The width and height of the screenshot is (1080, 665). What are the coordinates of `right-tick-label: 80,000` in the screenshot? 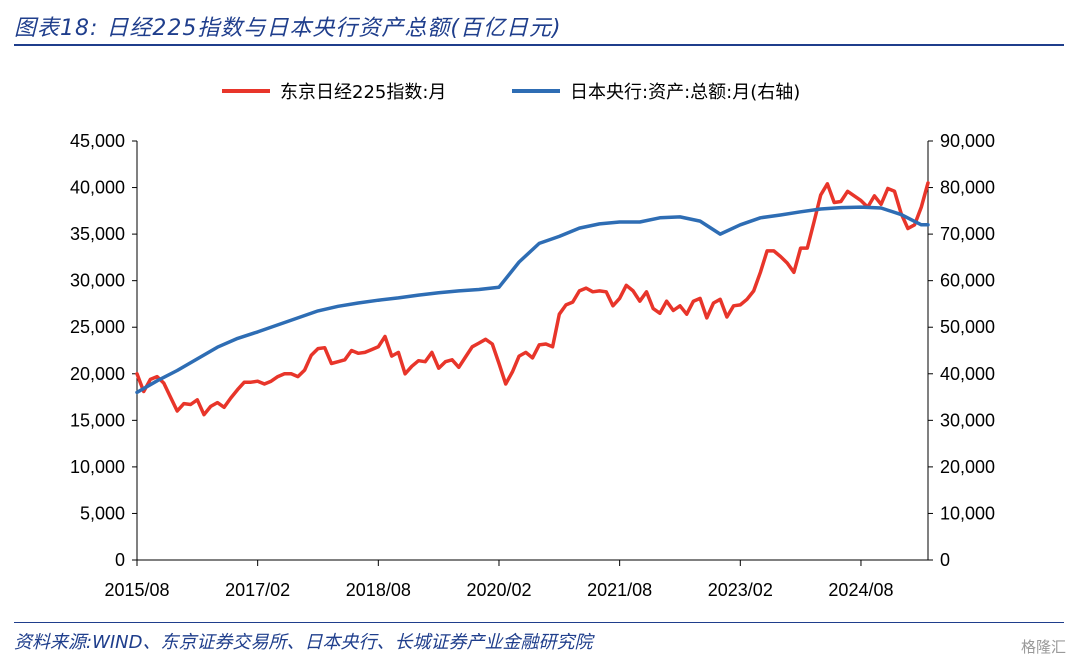 It's located at (967, 188).